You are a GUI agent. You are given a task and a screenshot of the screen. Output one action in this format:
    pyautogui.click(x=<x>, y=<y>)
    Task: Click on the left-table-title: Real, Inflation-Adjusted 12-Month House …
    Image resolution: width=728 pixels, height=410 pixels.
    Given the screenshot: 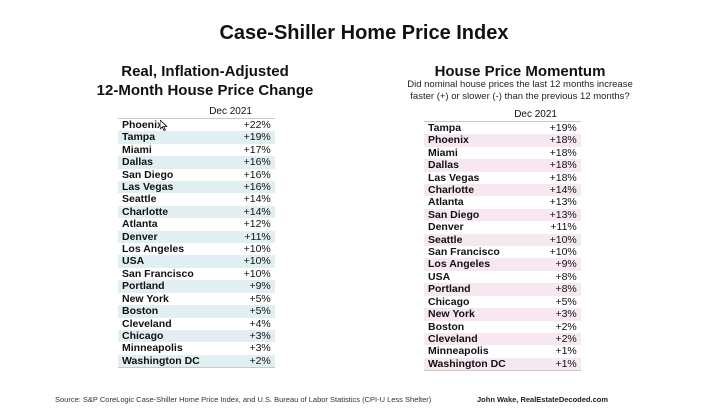 What is the action you would take?
    pyautogui.click(x=205, y=81)
    